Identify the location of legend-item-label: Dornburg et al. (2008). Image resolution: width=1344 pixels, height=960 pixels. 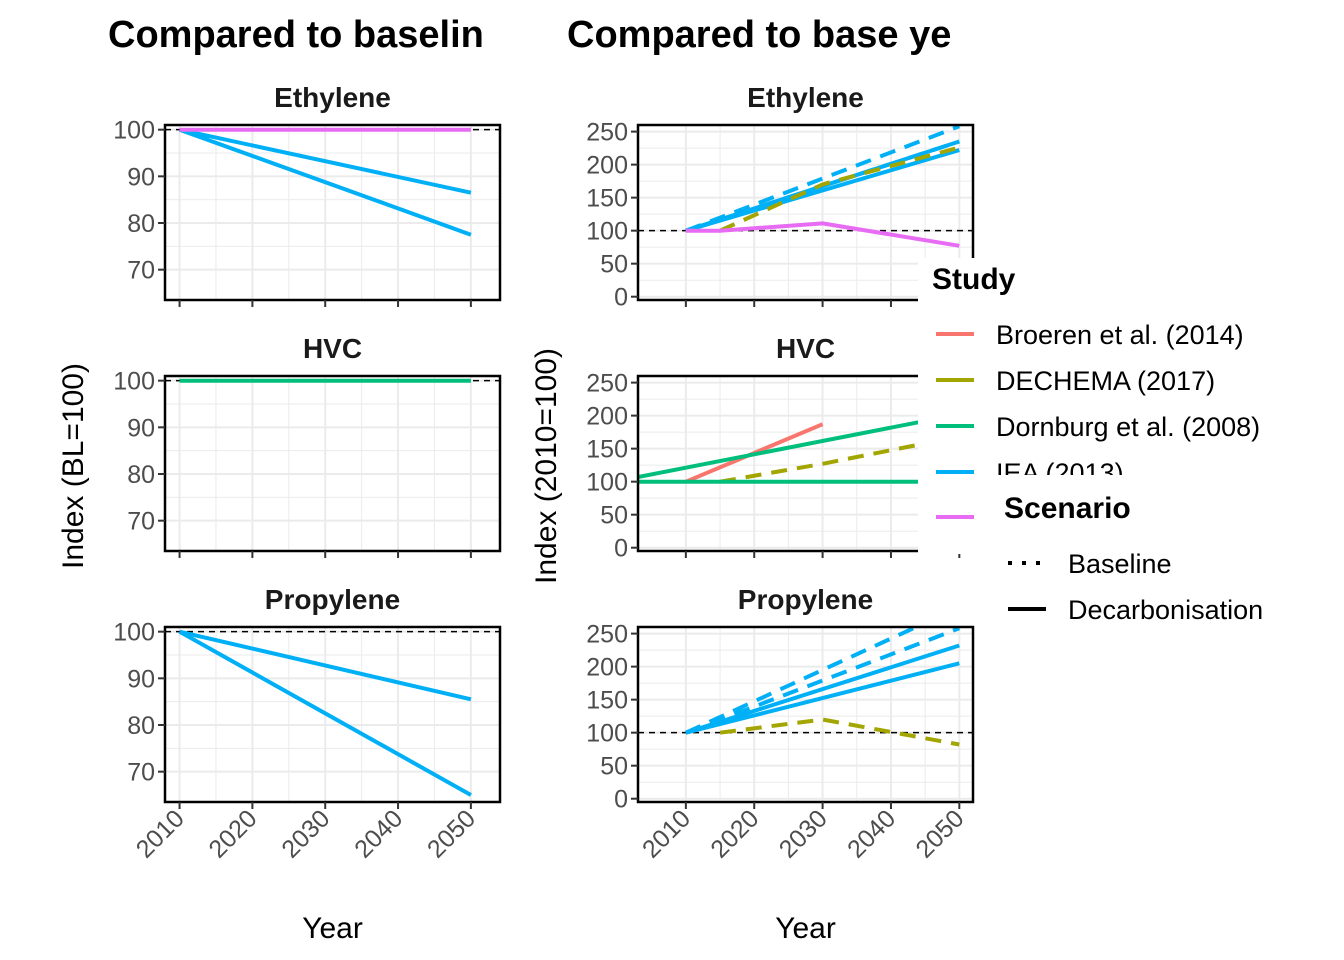
(1128, 427).